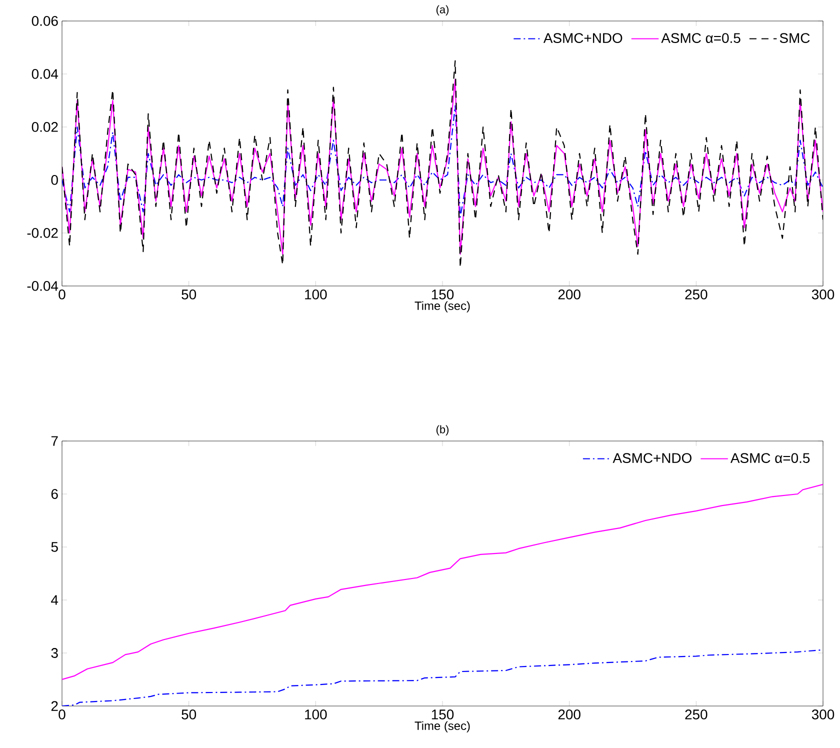 The image size is (840, 748). Describe the element at coordinates (42, 233) in the screenshot. I see `y-tick-label: -0.02` at that location.